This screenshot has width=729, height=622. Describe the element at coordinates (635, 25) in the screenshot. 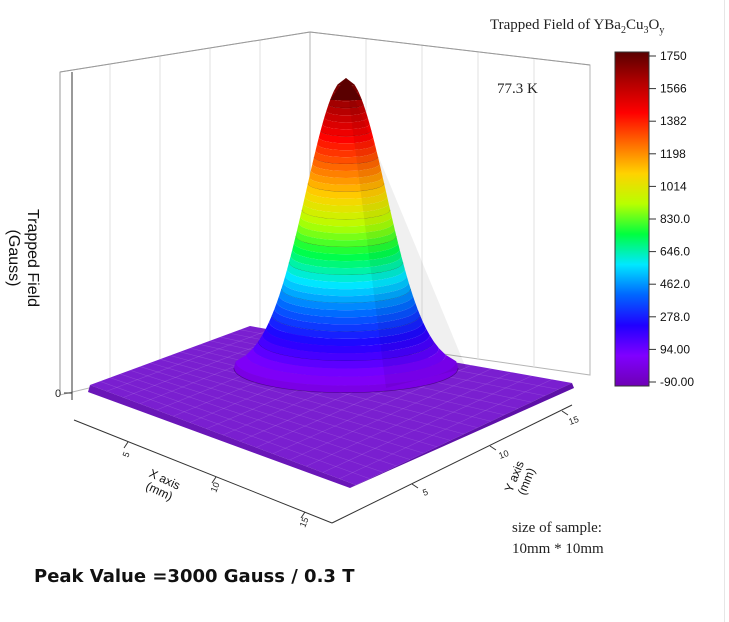

I see `title-cu: Cu` at that location.